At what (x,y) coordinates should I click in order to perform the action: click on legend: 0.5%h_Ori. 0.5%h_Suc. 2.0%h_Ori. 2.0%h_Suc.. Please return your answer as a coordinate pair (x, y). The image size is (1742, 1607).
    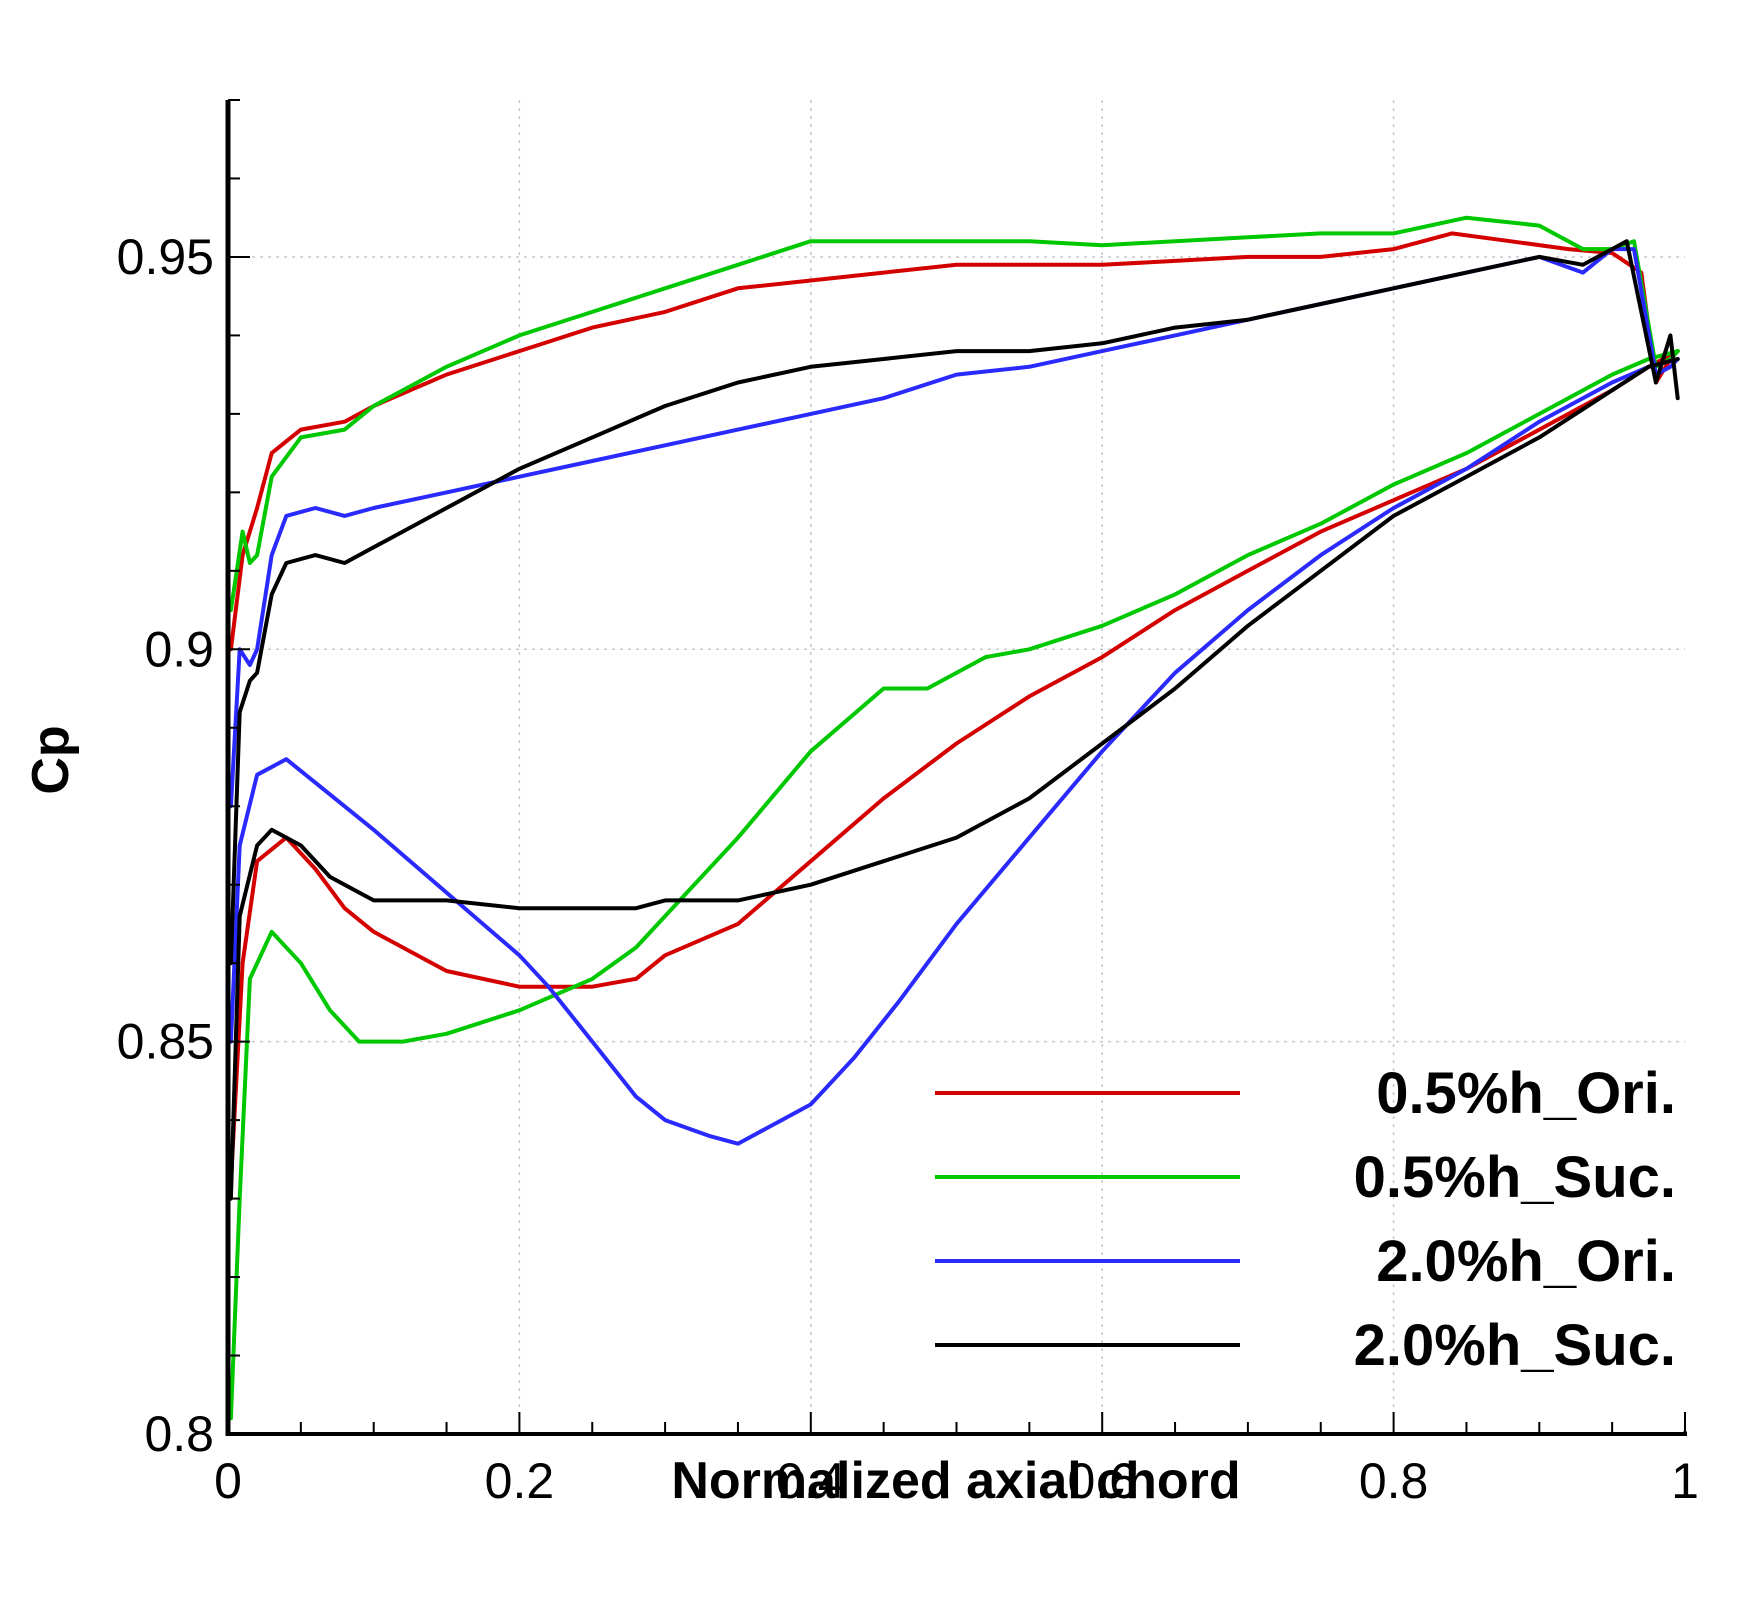
    Looking at the image, I should click on (1305, 1219).